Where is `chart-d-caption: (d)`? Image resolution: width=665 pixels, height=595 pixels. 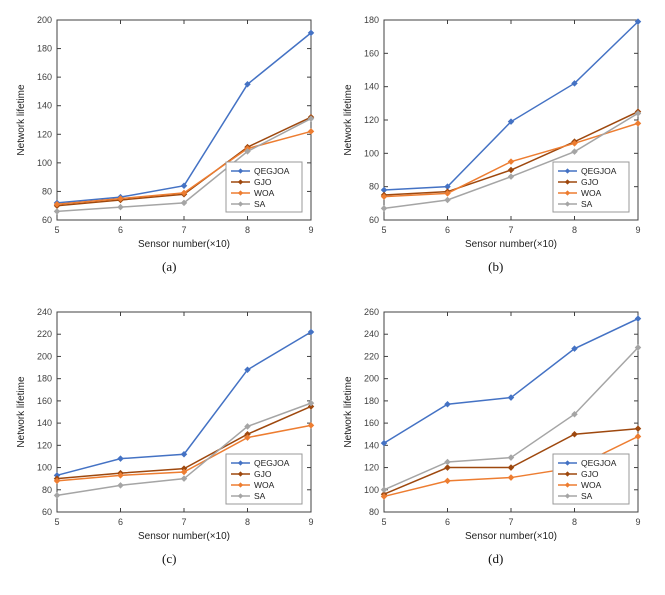 chart-d-caption: (d) is located at coordinates (496, 558).